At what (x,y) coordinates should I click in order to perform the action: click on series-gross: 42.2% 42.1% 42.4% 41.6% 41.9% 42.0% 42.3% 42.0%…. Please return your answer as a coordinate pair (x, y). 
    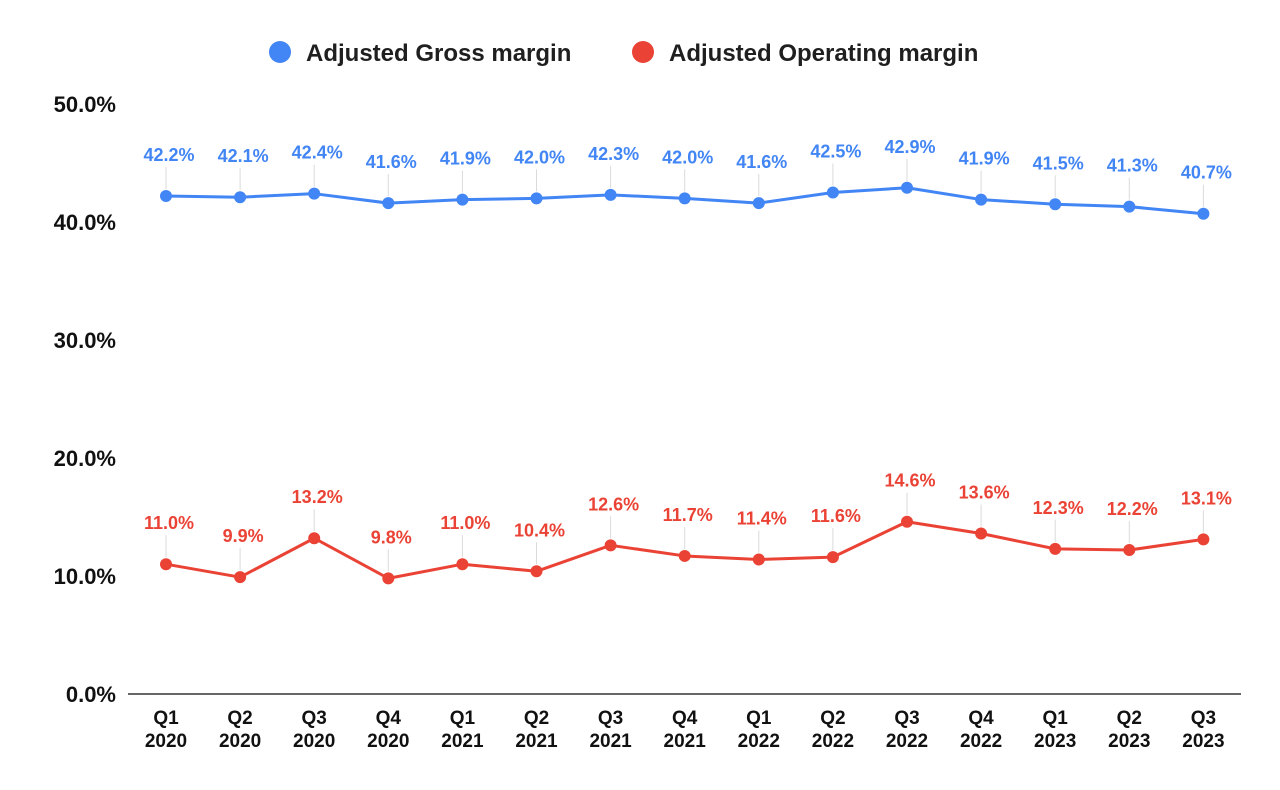
    Looking at the image, I should click on (687, 178).